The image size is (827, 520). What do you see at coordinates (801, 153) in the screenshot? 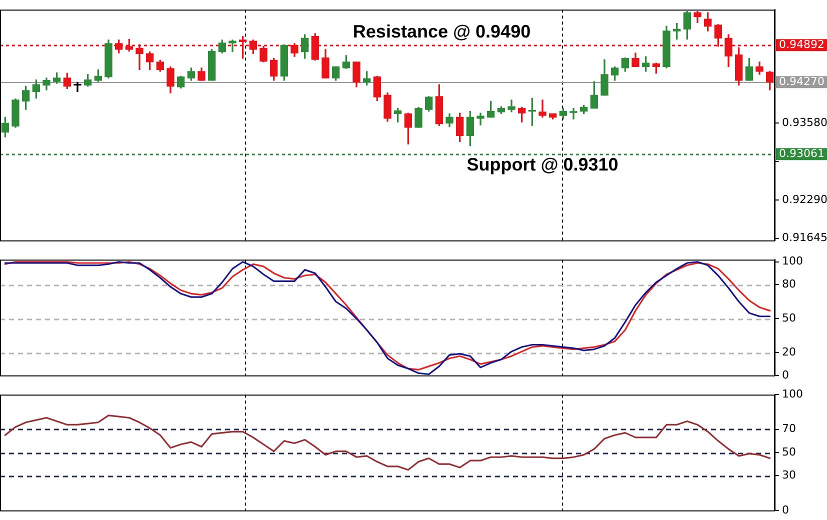
I see `ref-line-label: 0.93061` at bounding box center [801, 153].